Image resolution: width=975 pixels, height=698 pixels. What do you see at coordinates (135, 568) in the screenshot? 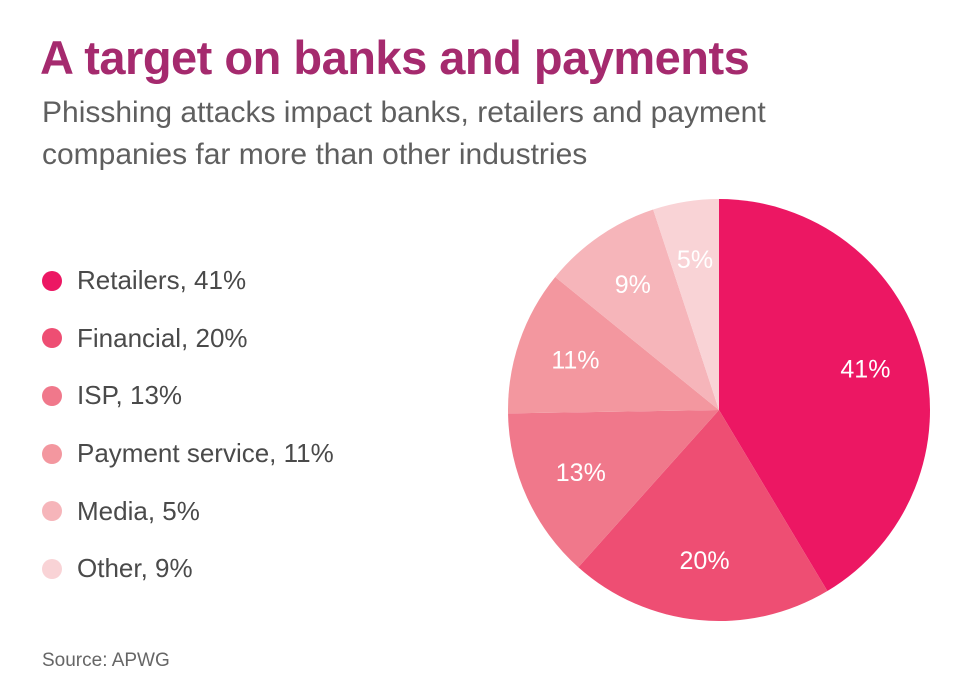
I see `legend-label: Other, 9%` at bounding box center [135, 568].